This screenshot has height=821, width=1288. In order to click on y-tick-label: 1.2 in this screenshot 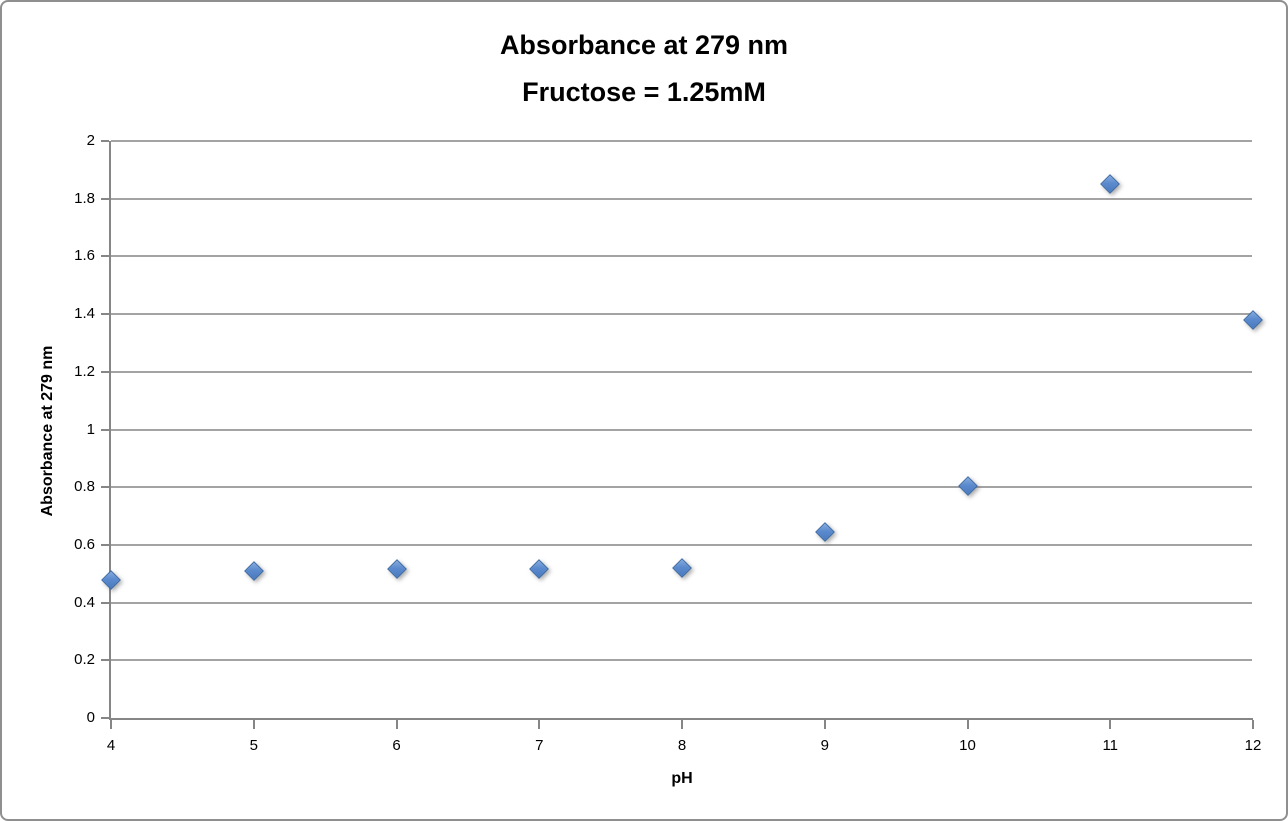, I will do `click(84, 371)`.